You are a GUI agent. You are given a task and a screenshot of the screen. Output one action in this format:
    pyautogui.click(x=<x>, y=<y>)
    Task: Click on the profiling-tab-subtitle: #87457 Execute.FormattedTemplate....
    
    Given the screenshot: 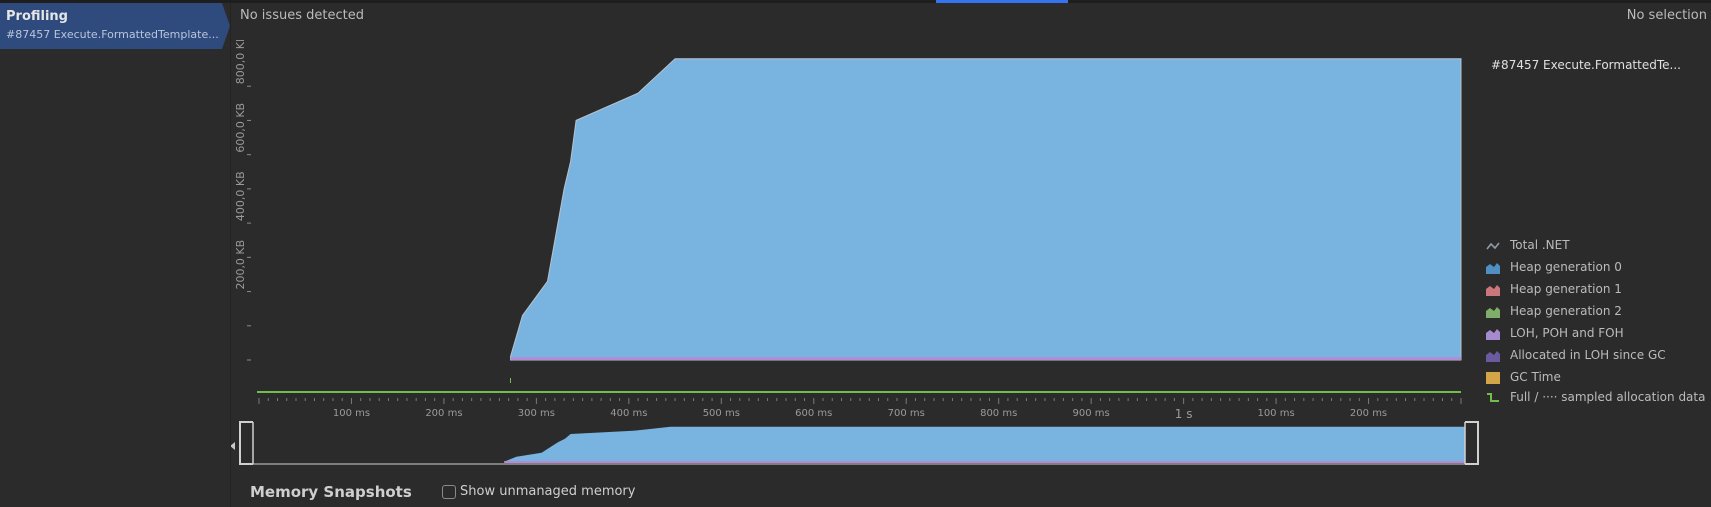 What is the action you would take?
    pyautogui.click(x=113, y=34)
    